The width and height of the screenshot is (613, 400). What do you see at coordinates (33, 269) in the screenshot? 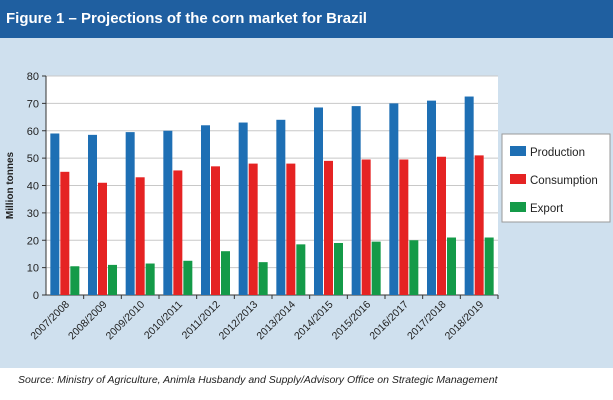
I see `y-tick-label: 10` at bounding box center [33, 269].